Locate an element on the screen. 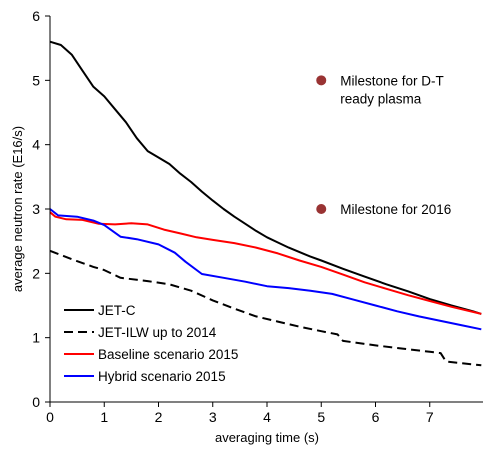 The image size is (483, 450). legend-label: Hybrid scenario 2015 is located at coordinates (162, 376).